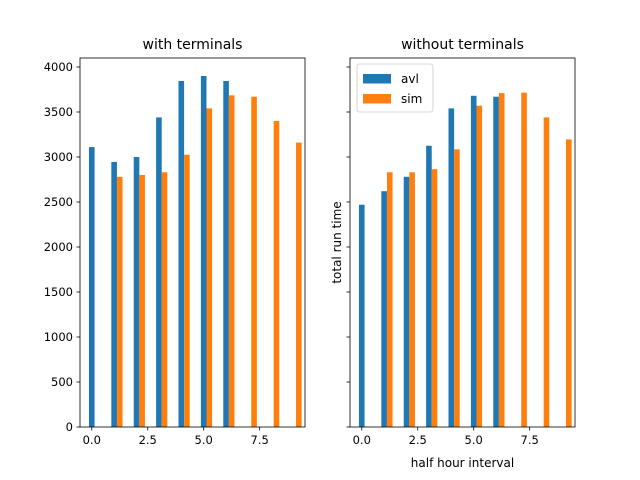 The height and width of the screenshot is (480, 640). What do you see at coordinates (58, 337) in the screenshot?
I see `y-tick-label: 1000` at bounding box center [58, 337].